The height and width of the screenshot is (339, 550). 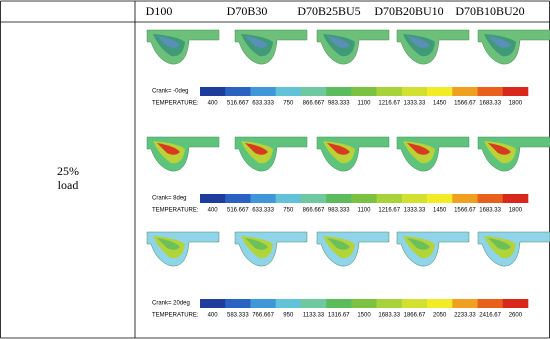 What do you see at coordinates (288, 316) in the screenshot?
I see `colorbar-tick-label: 950` at bounding box center [288, 316].